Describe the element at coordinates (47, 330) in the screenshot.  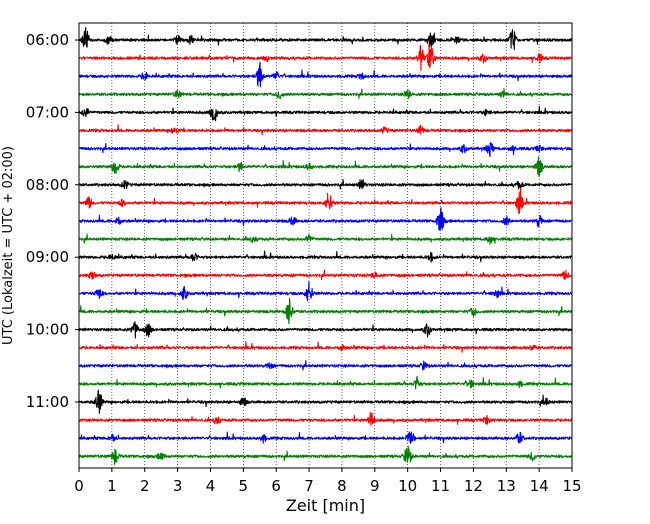
I see `y-tick-label: 10:00` at that location.